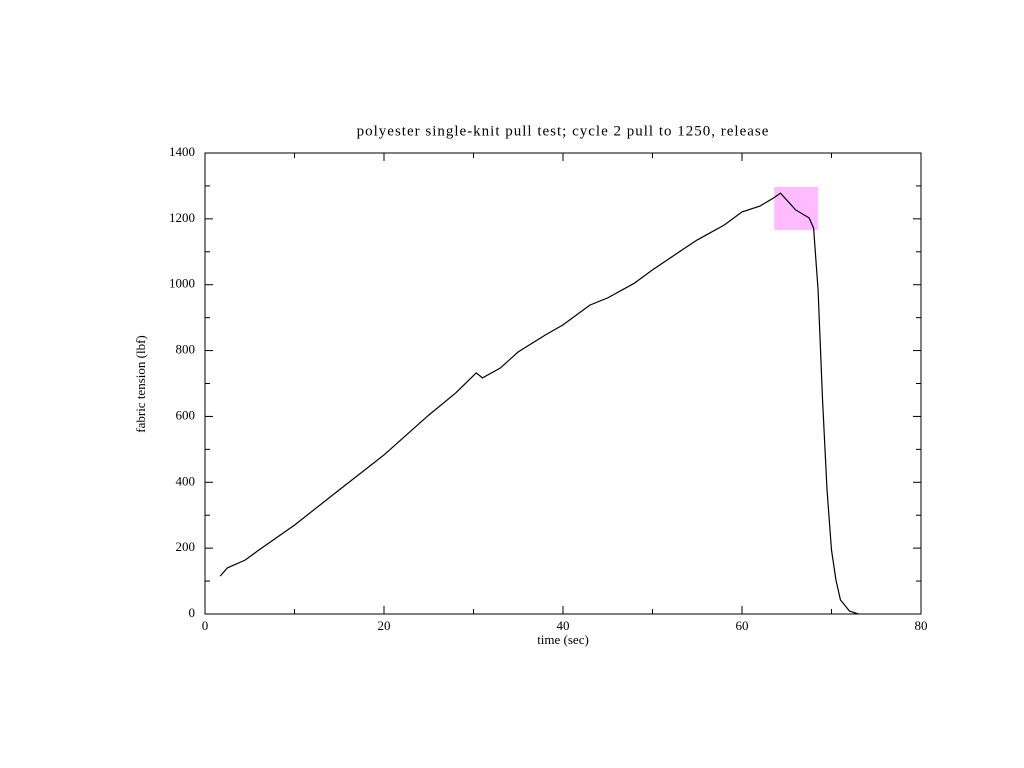 The width and height of the screenshot is (1024, 768). What do you see at coordinates (742, 625) in the screenshot?
I see `x-tick-label: 60` at bounding box center [742, 625].